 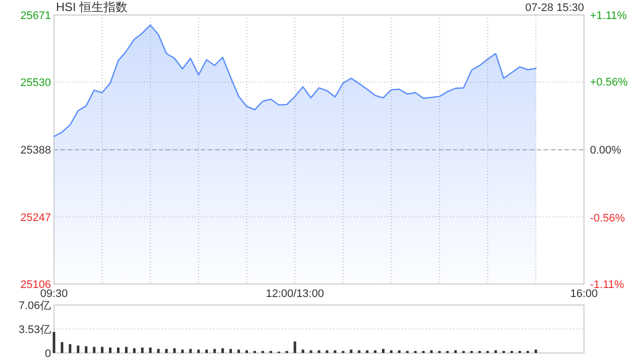 I want to click on y-tick-label: 25671, so click(x=35, y=16).